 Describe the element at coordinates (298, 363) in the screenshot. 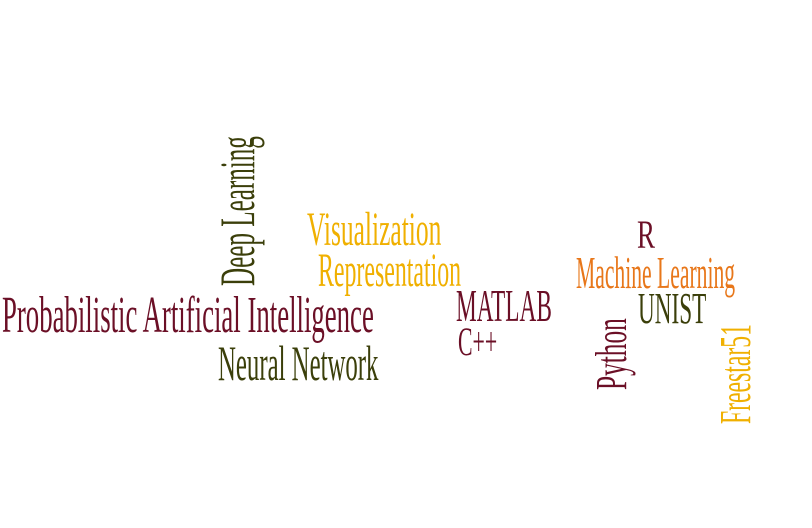

I see `word-neural-network: Neural Network` at that location.